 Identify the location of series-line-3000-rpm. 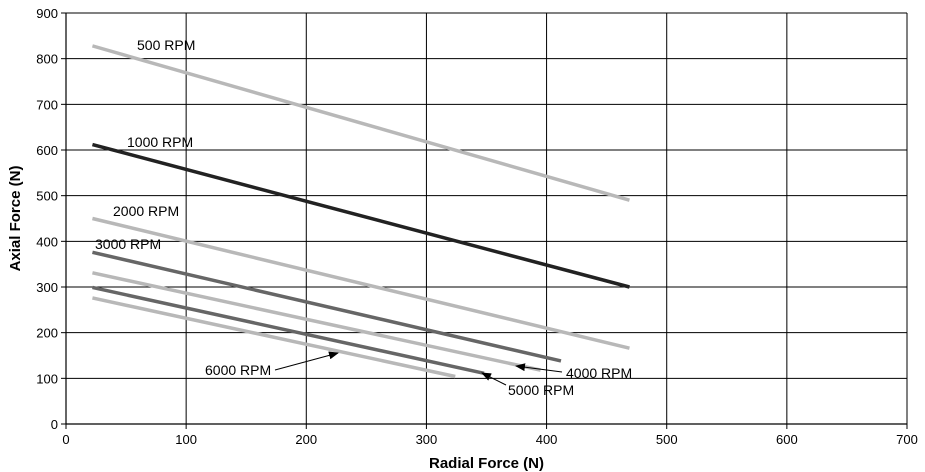
(327, 306).